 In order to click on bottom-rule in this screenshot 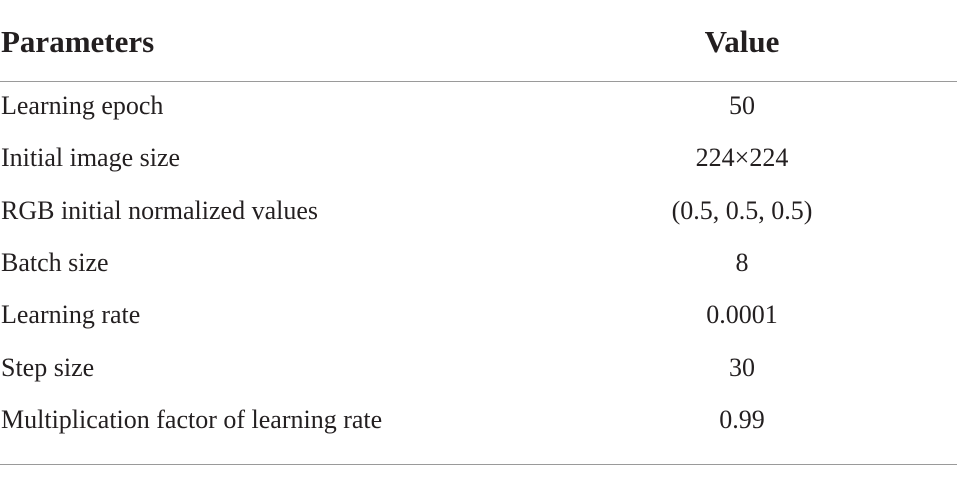, I will do `click(478, 464)`.